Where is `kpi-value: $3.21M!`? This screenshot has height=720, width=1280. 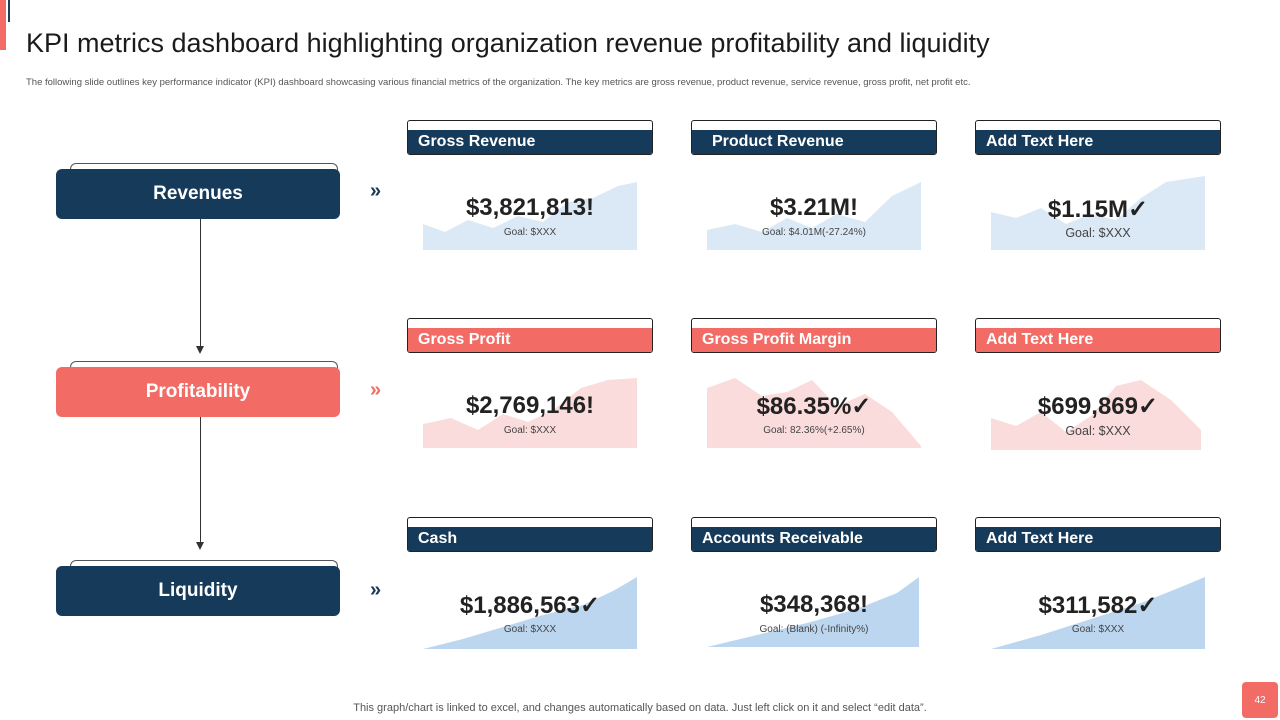 kpi-value: $3.21M! is located at coordinates (814, 207).